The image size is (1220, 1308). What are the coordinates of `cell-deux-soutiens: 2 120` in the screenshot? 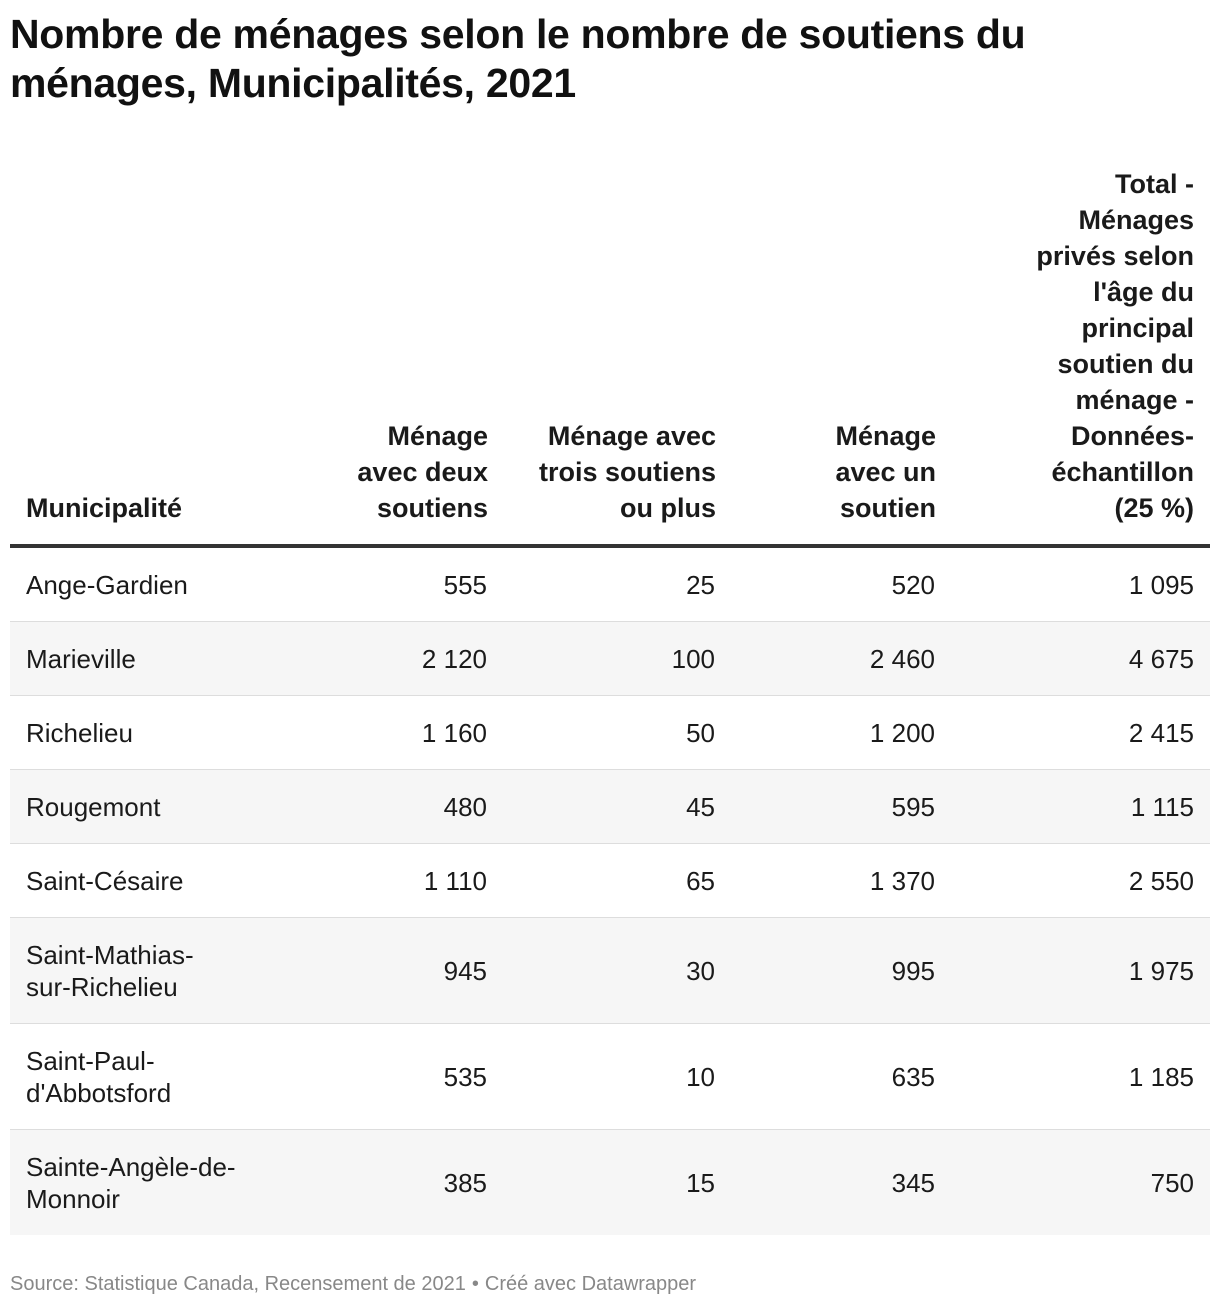 It's located at (373, 658).